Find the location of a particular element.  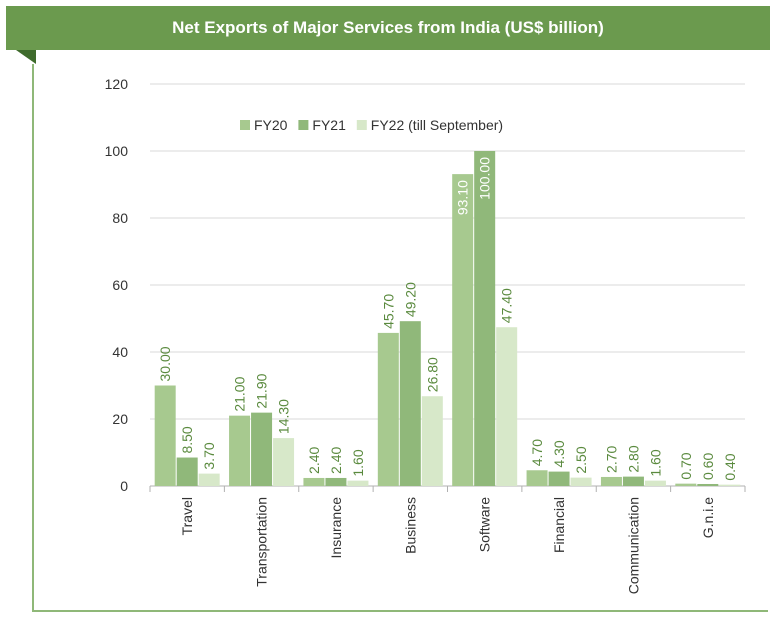

data-label: 4.70 is located at coordinates (537, 452).